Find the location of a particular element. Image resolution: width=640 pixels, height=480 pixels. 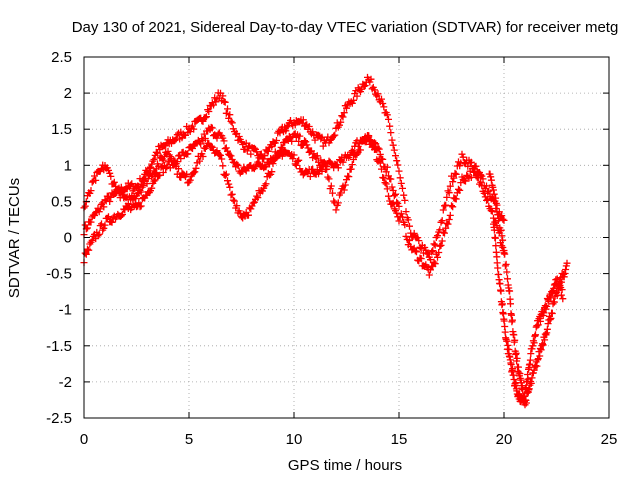

x-tick-label: 10 is located at coordinates (294, 439).